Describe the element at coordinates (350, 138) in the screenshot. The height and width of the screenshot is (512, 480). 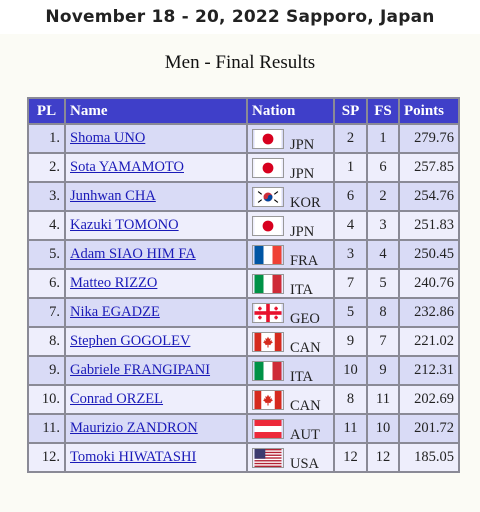
I see `sp-rank: 2` at that location.